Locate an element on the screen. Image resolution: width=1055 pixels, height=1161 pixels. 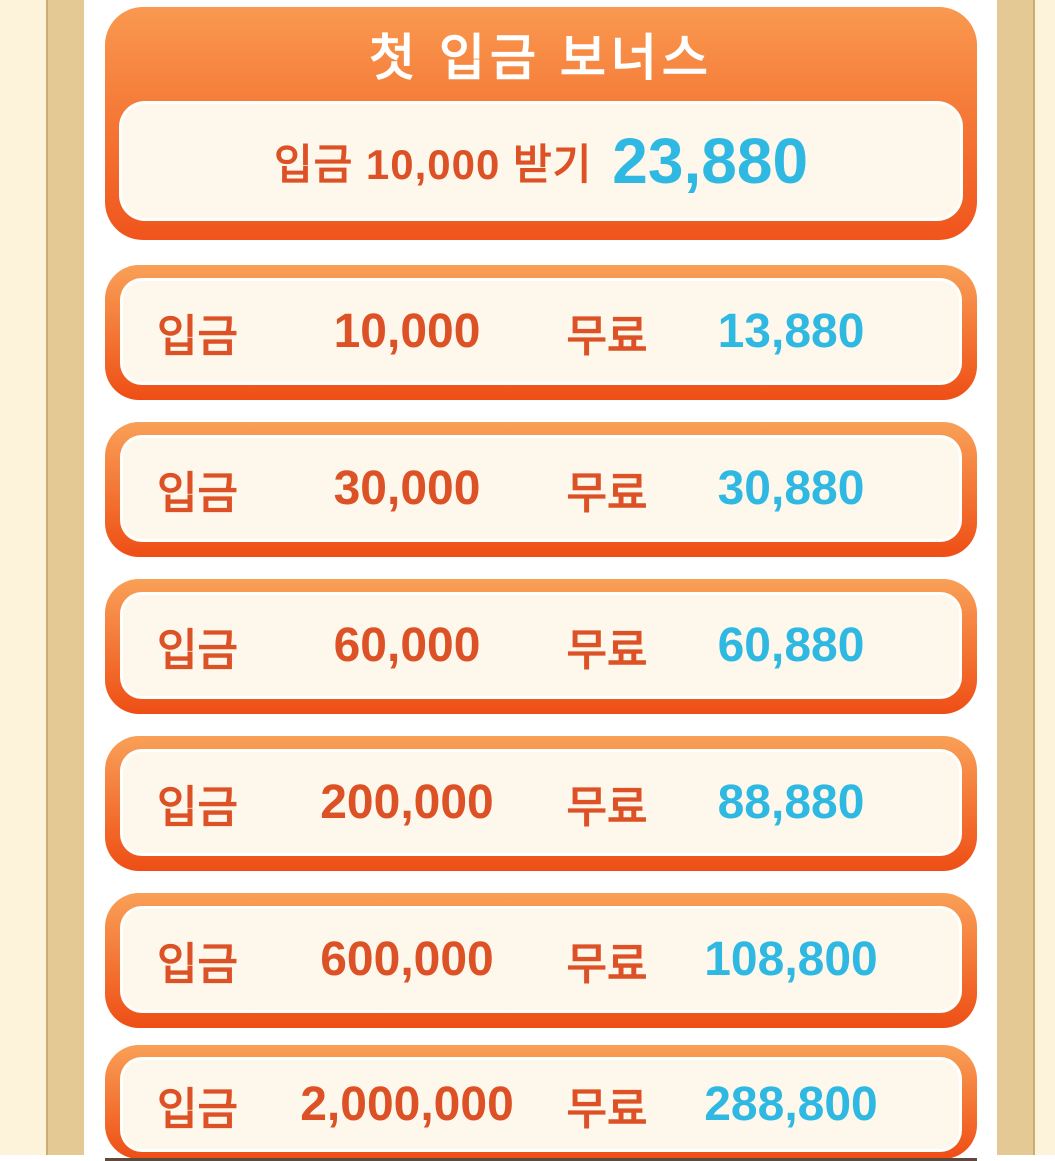
bonus-amount: 108,800 is located at coordinates (791, 959).